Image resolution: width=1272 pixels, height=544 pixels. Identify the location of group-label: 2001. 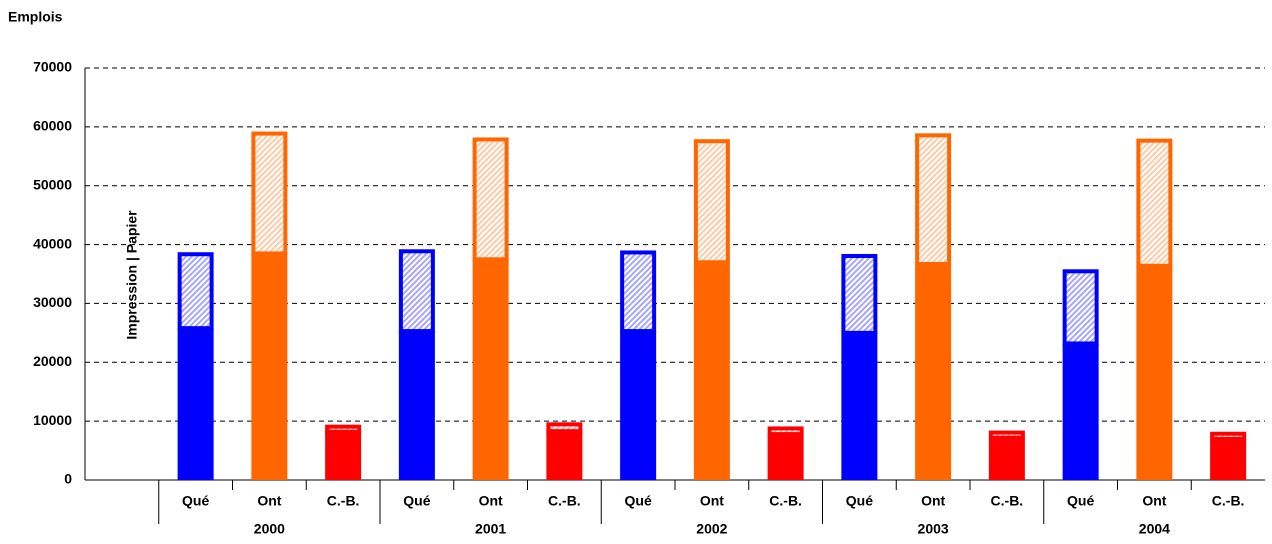
(490, 529).